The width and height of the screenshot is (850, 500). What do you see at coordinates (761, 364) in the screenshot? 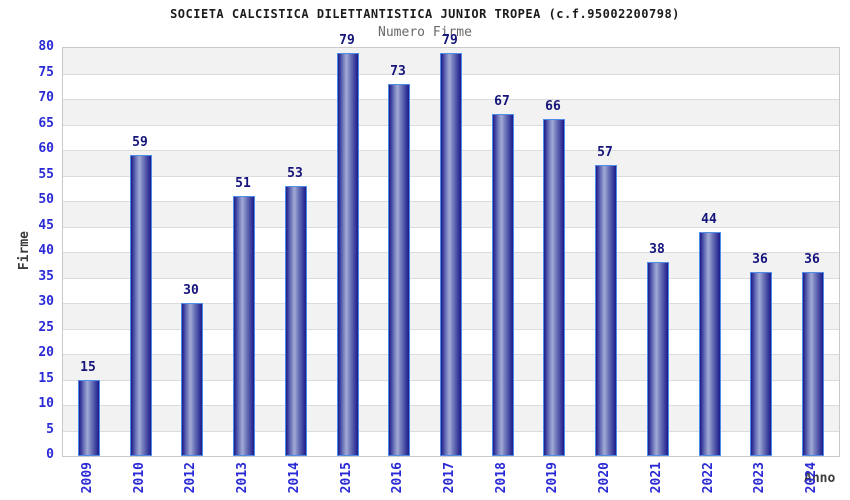
I see `bar-2023` at bounding box center [761, 364].